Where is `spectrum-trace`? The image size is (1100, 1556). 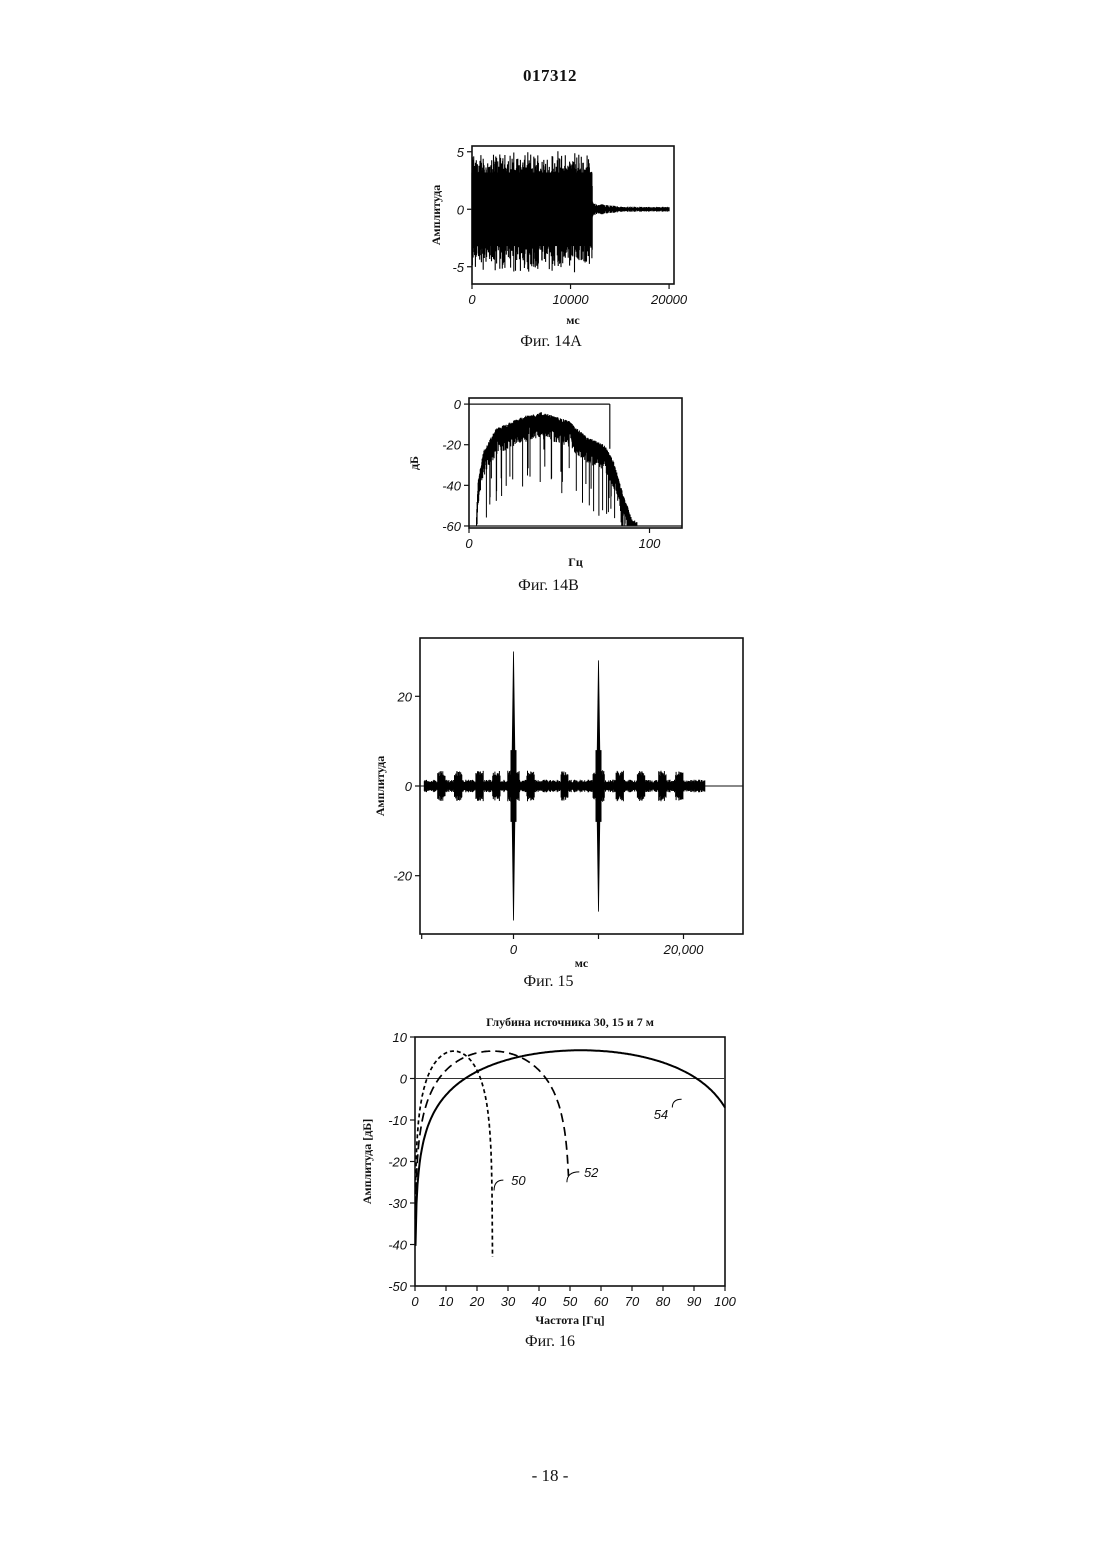
spectrum-trace is located at coordinates (556, 469).